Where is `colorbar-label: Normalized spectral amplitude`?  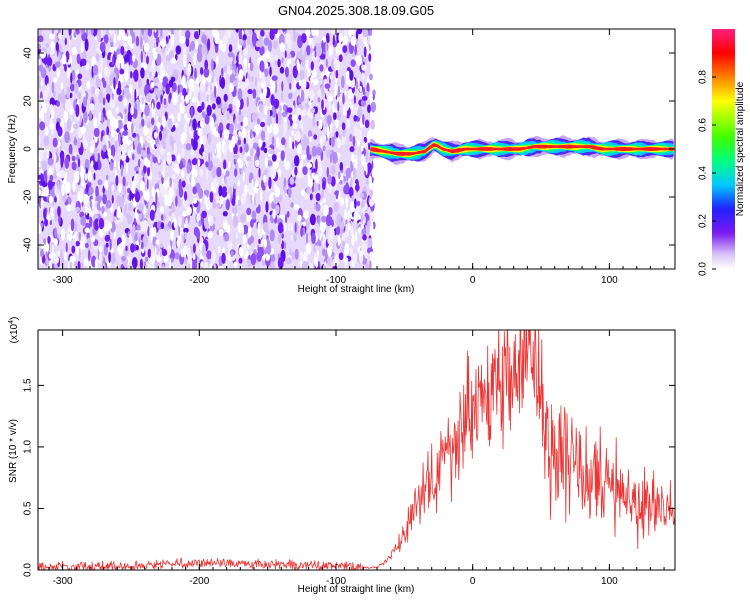 colorbar-label: Normalized spectral amplitude is located at coordinates (740, 148).